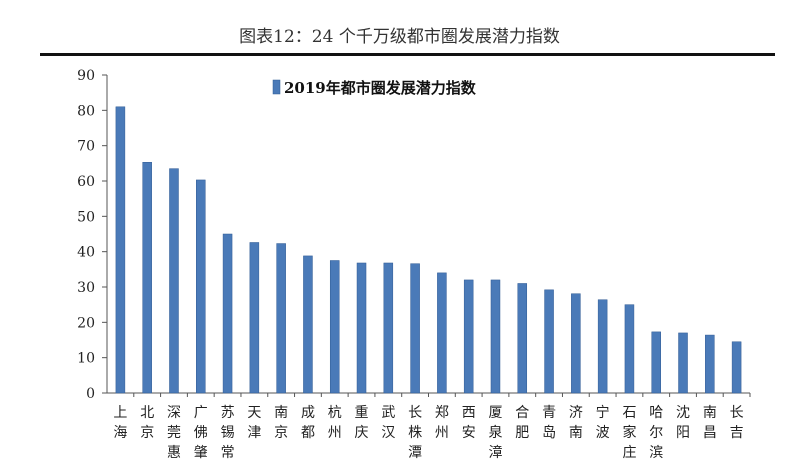  Describe the element at coordinates (254, 318) in the screenshot. I see `bar-天津` at that location.